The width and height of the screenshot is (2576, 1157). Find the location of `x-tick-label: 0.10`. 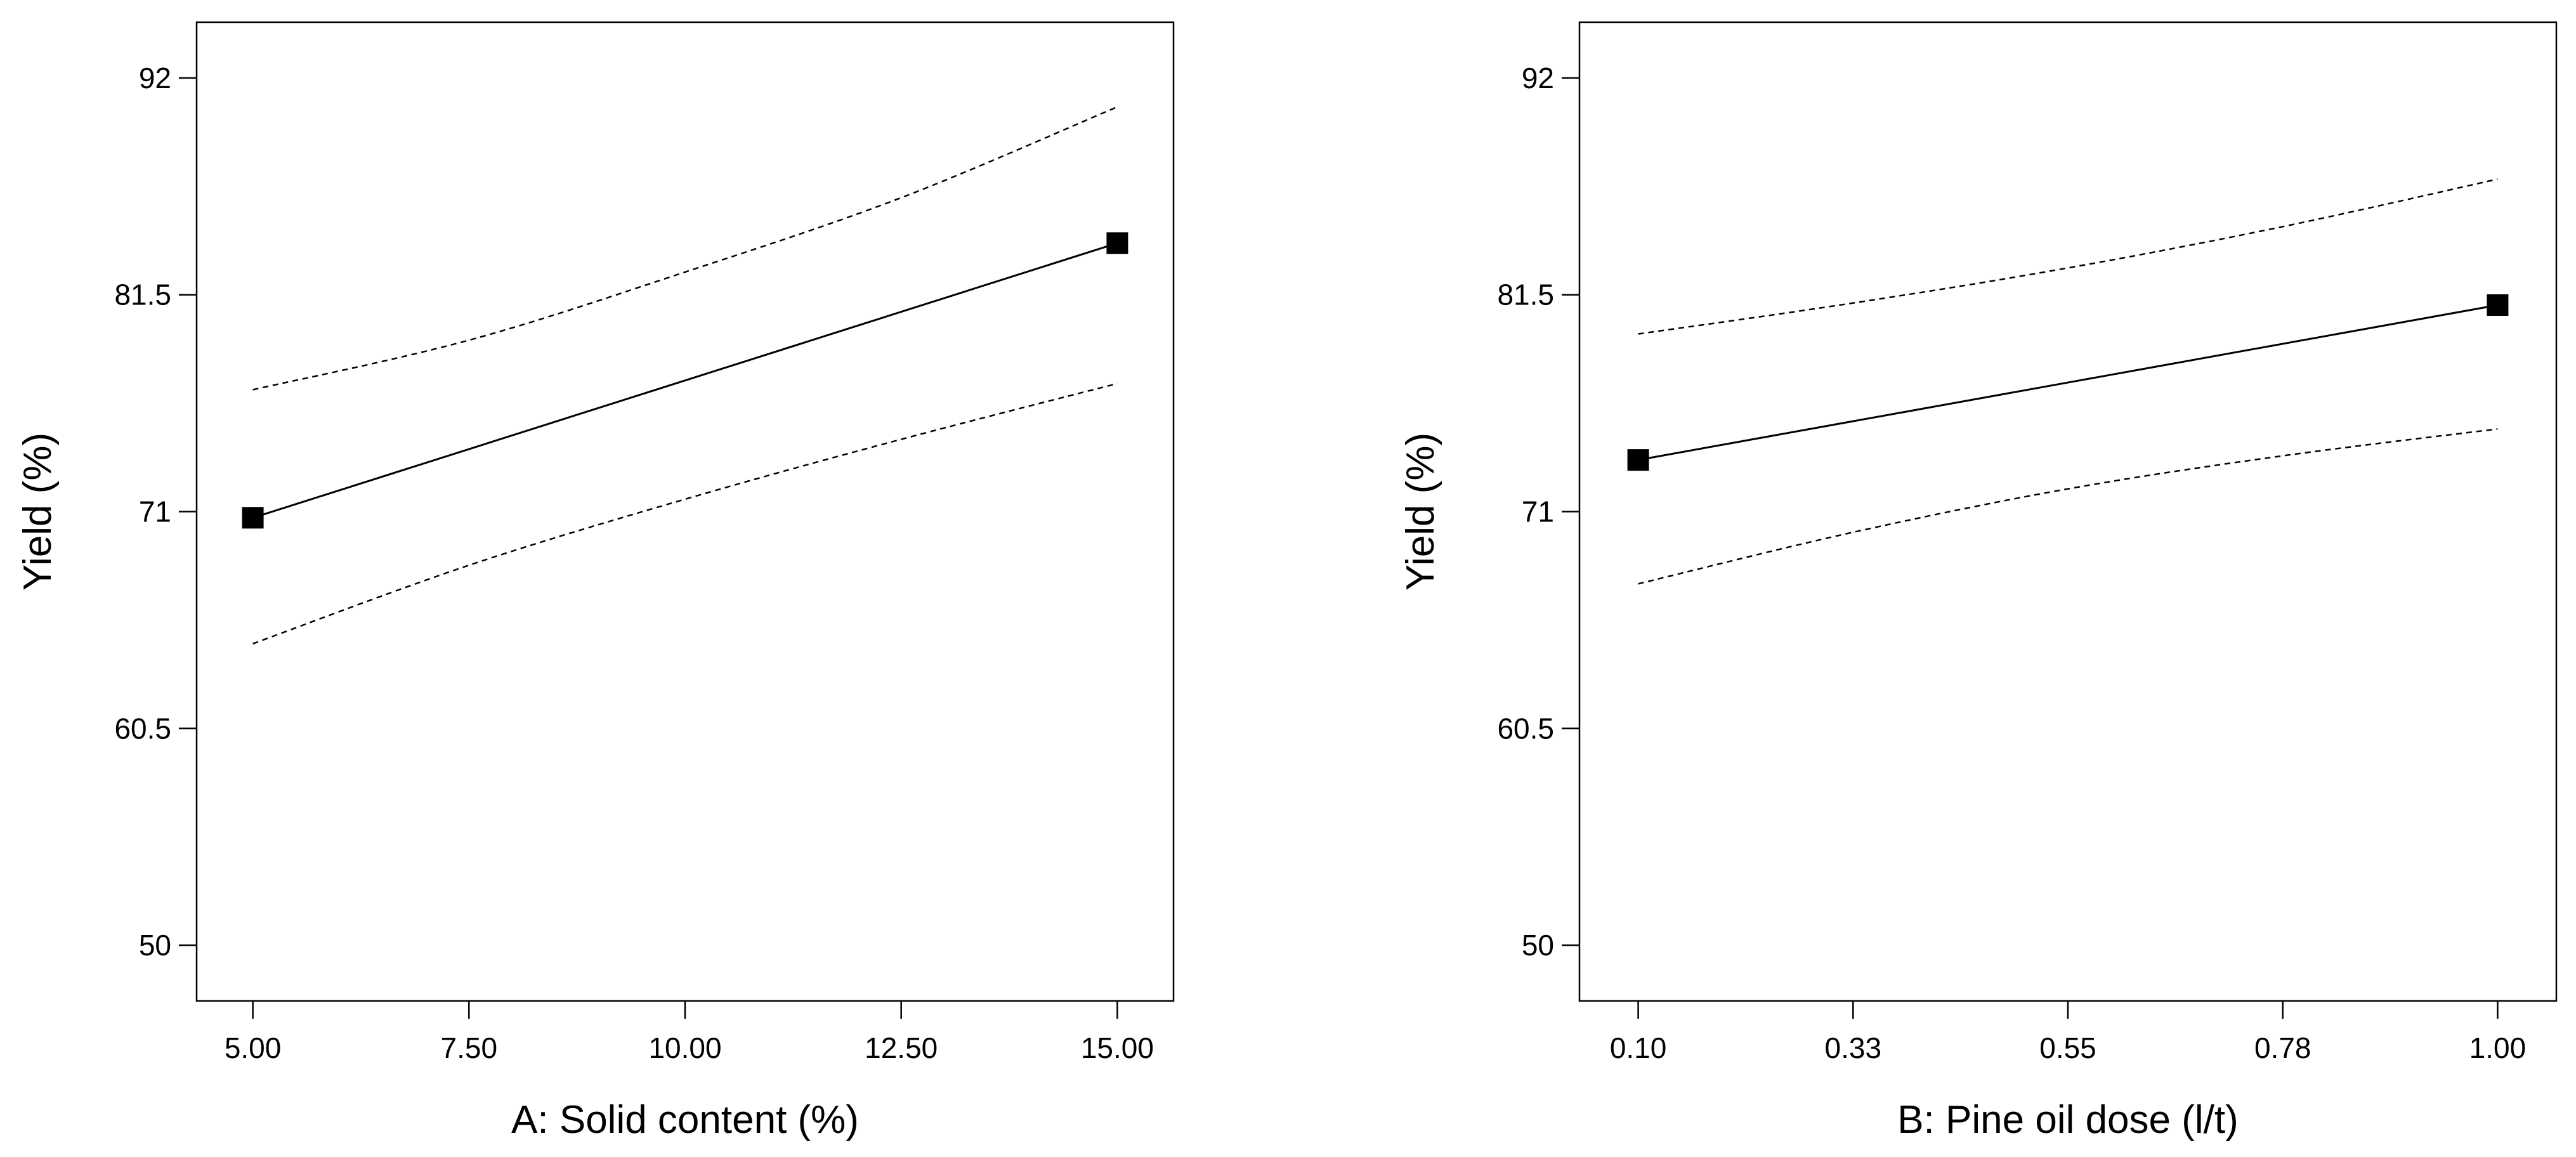

x-tick-label: 0.10 is located at coordinates (1639, 1048).